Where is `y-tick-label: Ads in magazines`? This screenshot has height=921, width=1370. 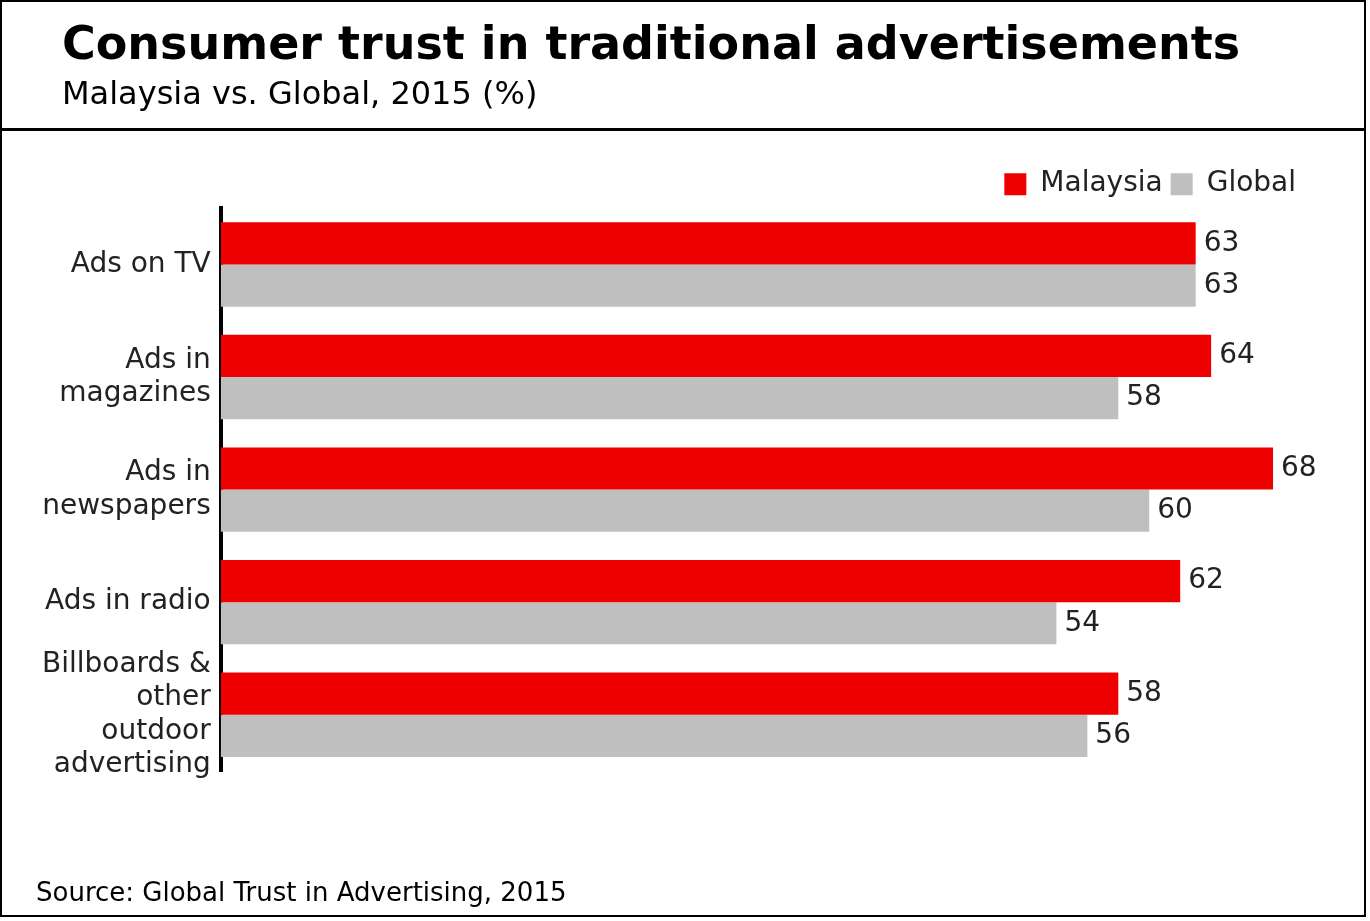
y-tick-label: Ads in magazines is located at coordinates (135, 375).